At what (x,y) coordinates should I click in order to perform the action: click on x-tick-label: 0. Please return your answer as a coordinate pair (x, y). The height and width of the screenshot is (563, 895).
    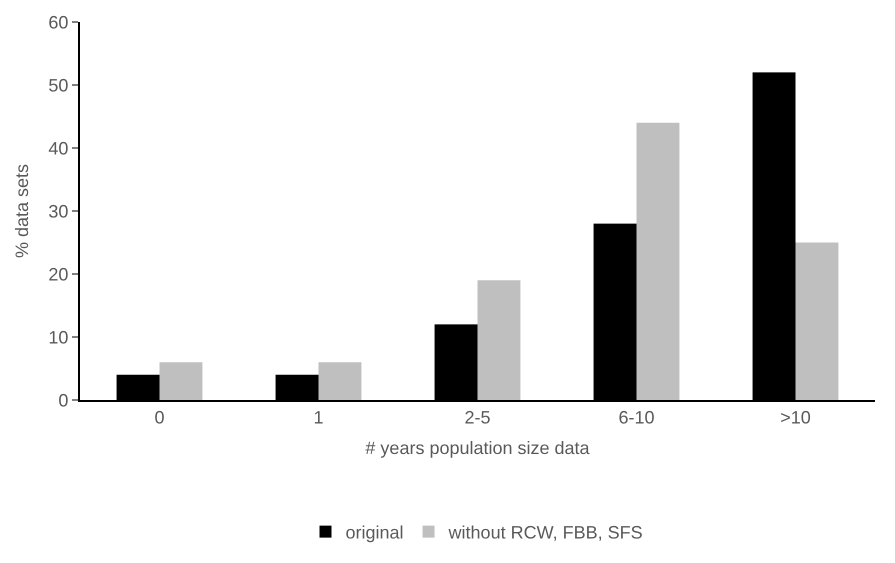
    Looking at the image, I should click on (159, 418).